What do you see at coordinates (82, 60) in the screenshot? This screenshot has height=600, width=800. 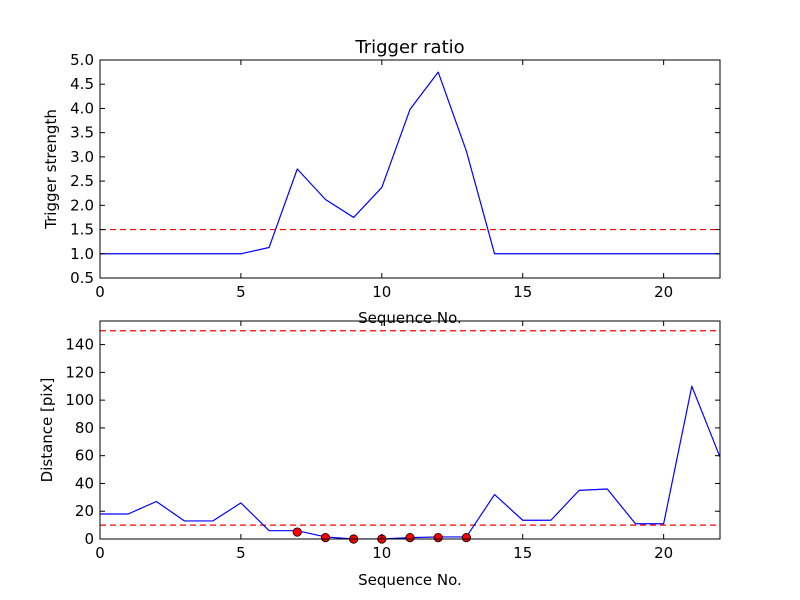 I see `y-tick-label: 5.0` at bounding box center [82, 60].